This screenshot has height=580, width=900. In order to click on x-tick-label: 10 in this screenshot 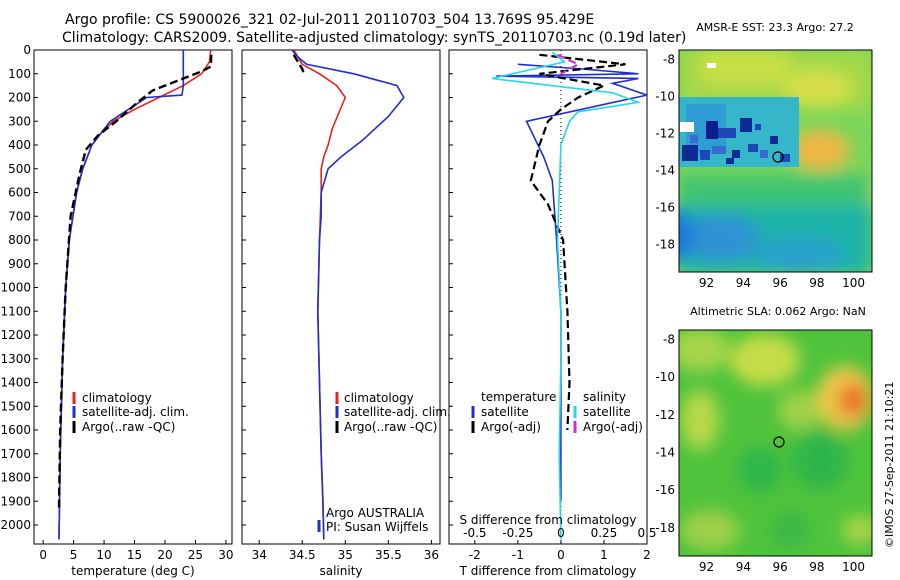, I will do `click(103, 555)`.